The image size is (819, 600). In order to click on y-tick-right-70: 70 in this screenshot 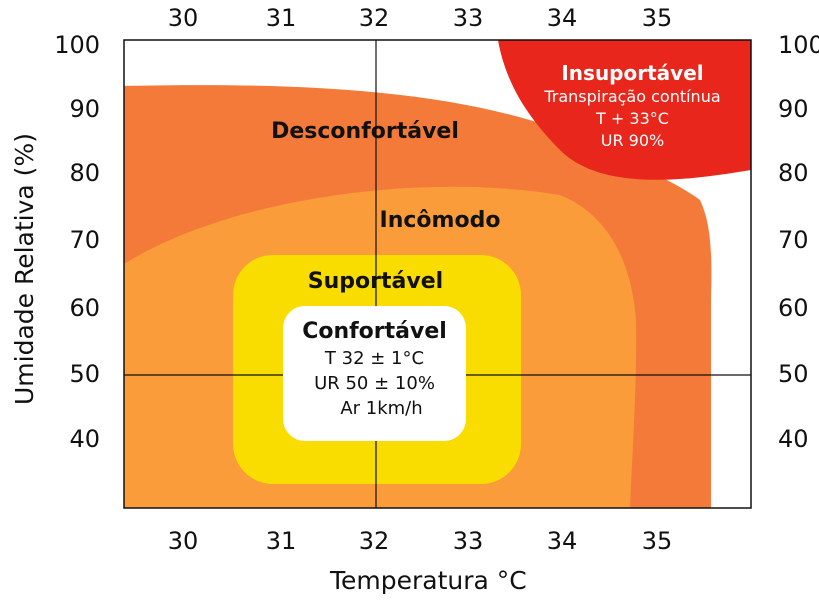, I will do `click(793, 240)`.